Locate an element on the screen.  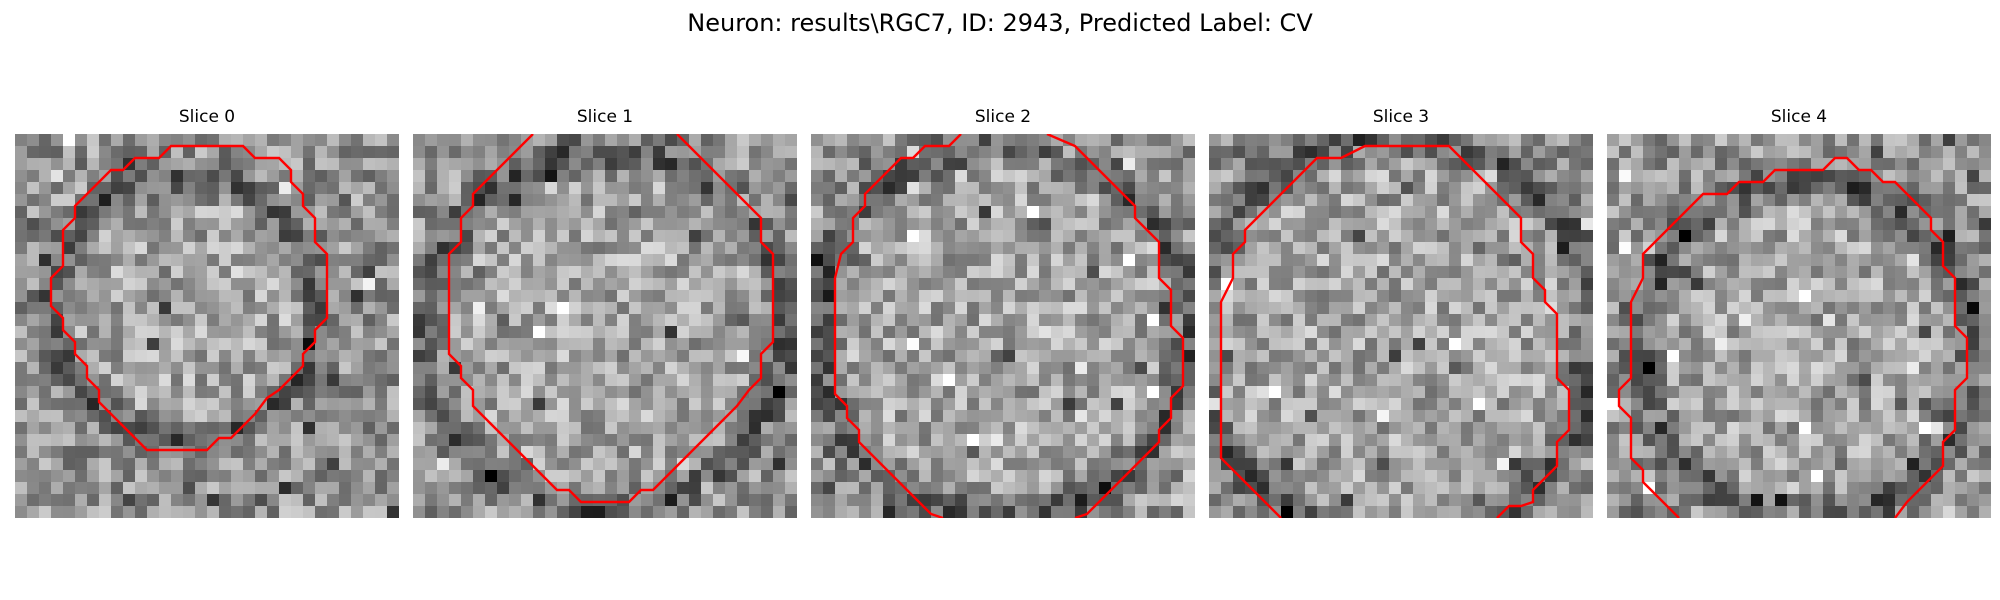
slice-title: Slice 2 is located at coordinates (1003, 117).